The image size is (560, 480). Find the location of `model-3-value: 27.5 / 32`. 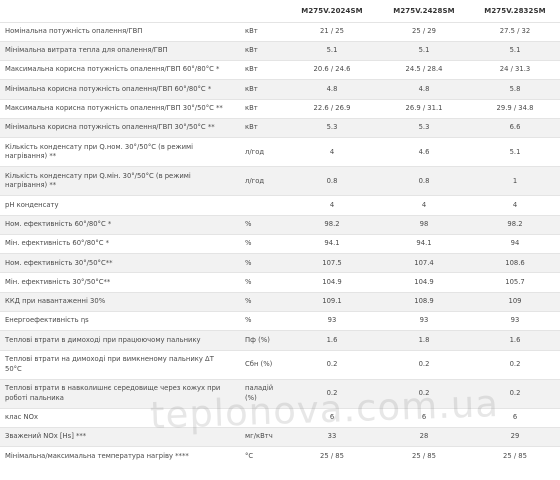

model-3-value: 27.5 / 32 is located at coordinates (515, 31).